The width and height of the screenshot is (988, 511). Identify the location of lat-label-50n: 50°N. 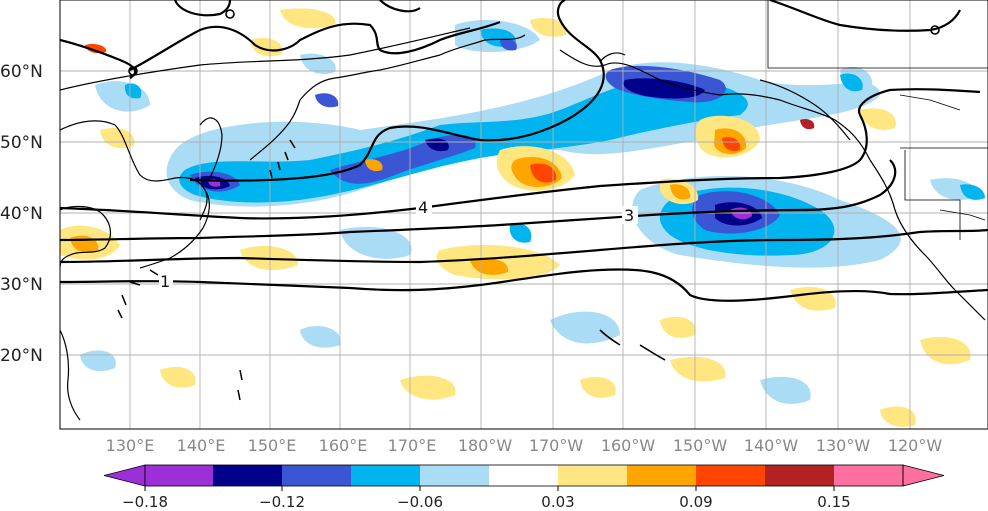
(21, 143).